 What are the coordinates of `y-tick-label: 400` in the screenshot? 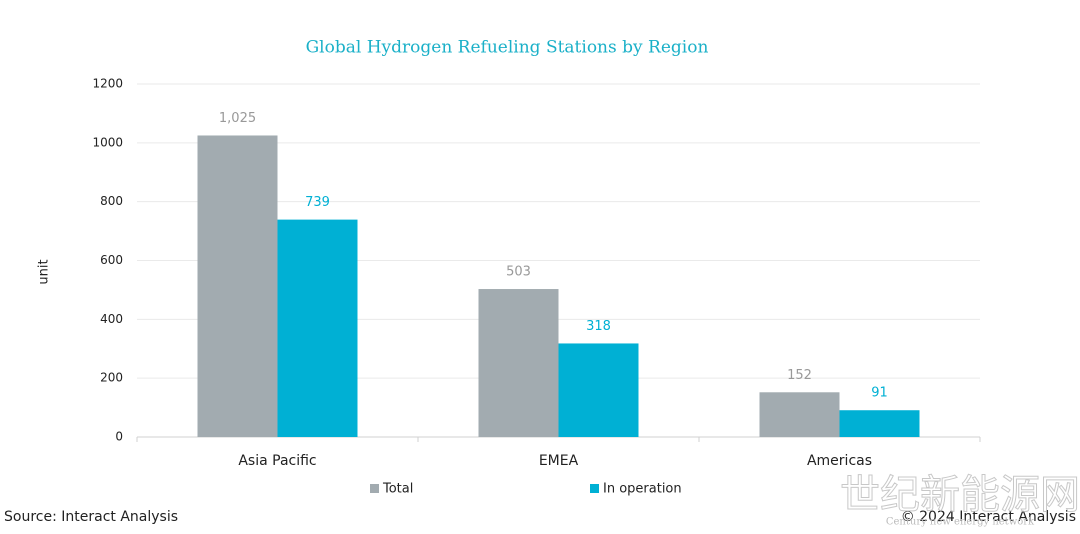 It's located at (111, 319).